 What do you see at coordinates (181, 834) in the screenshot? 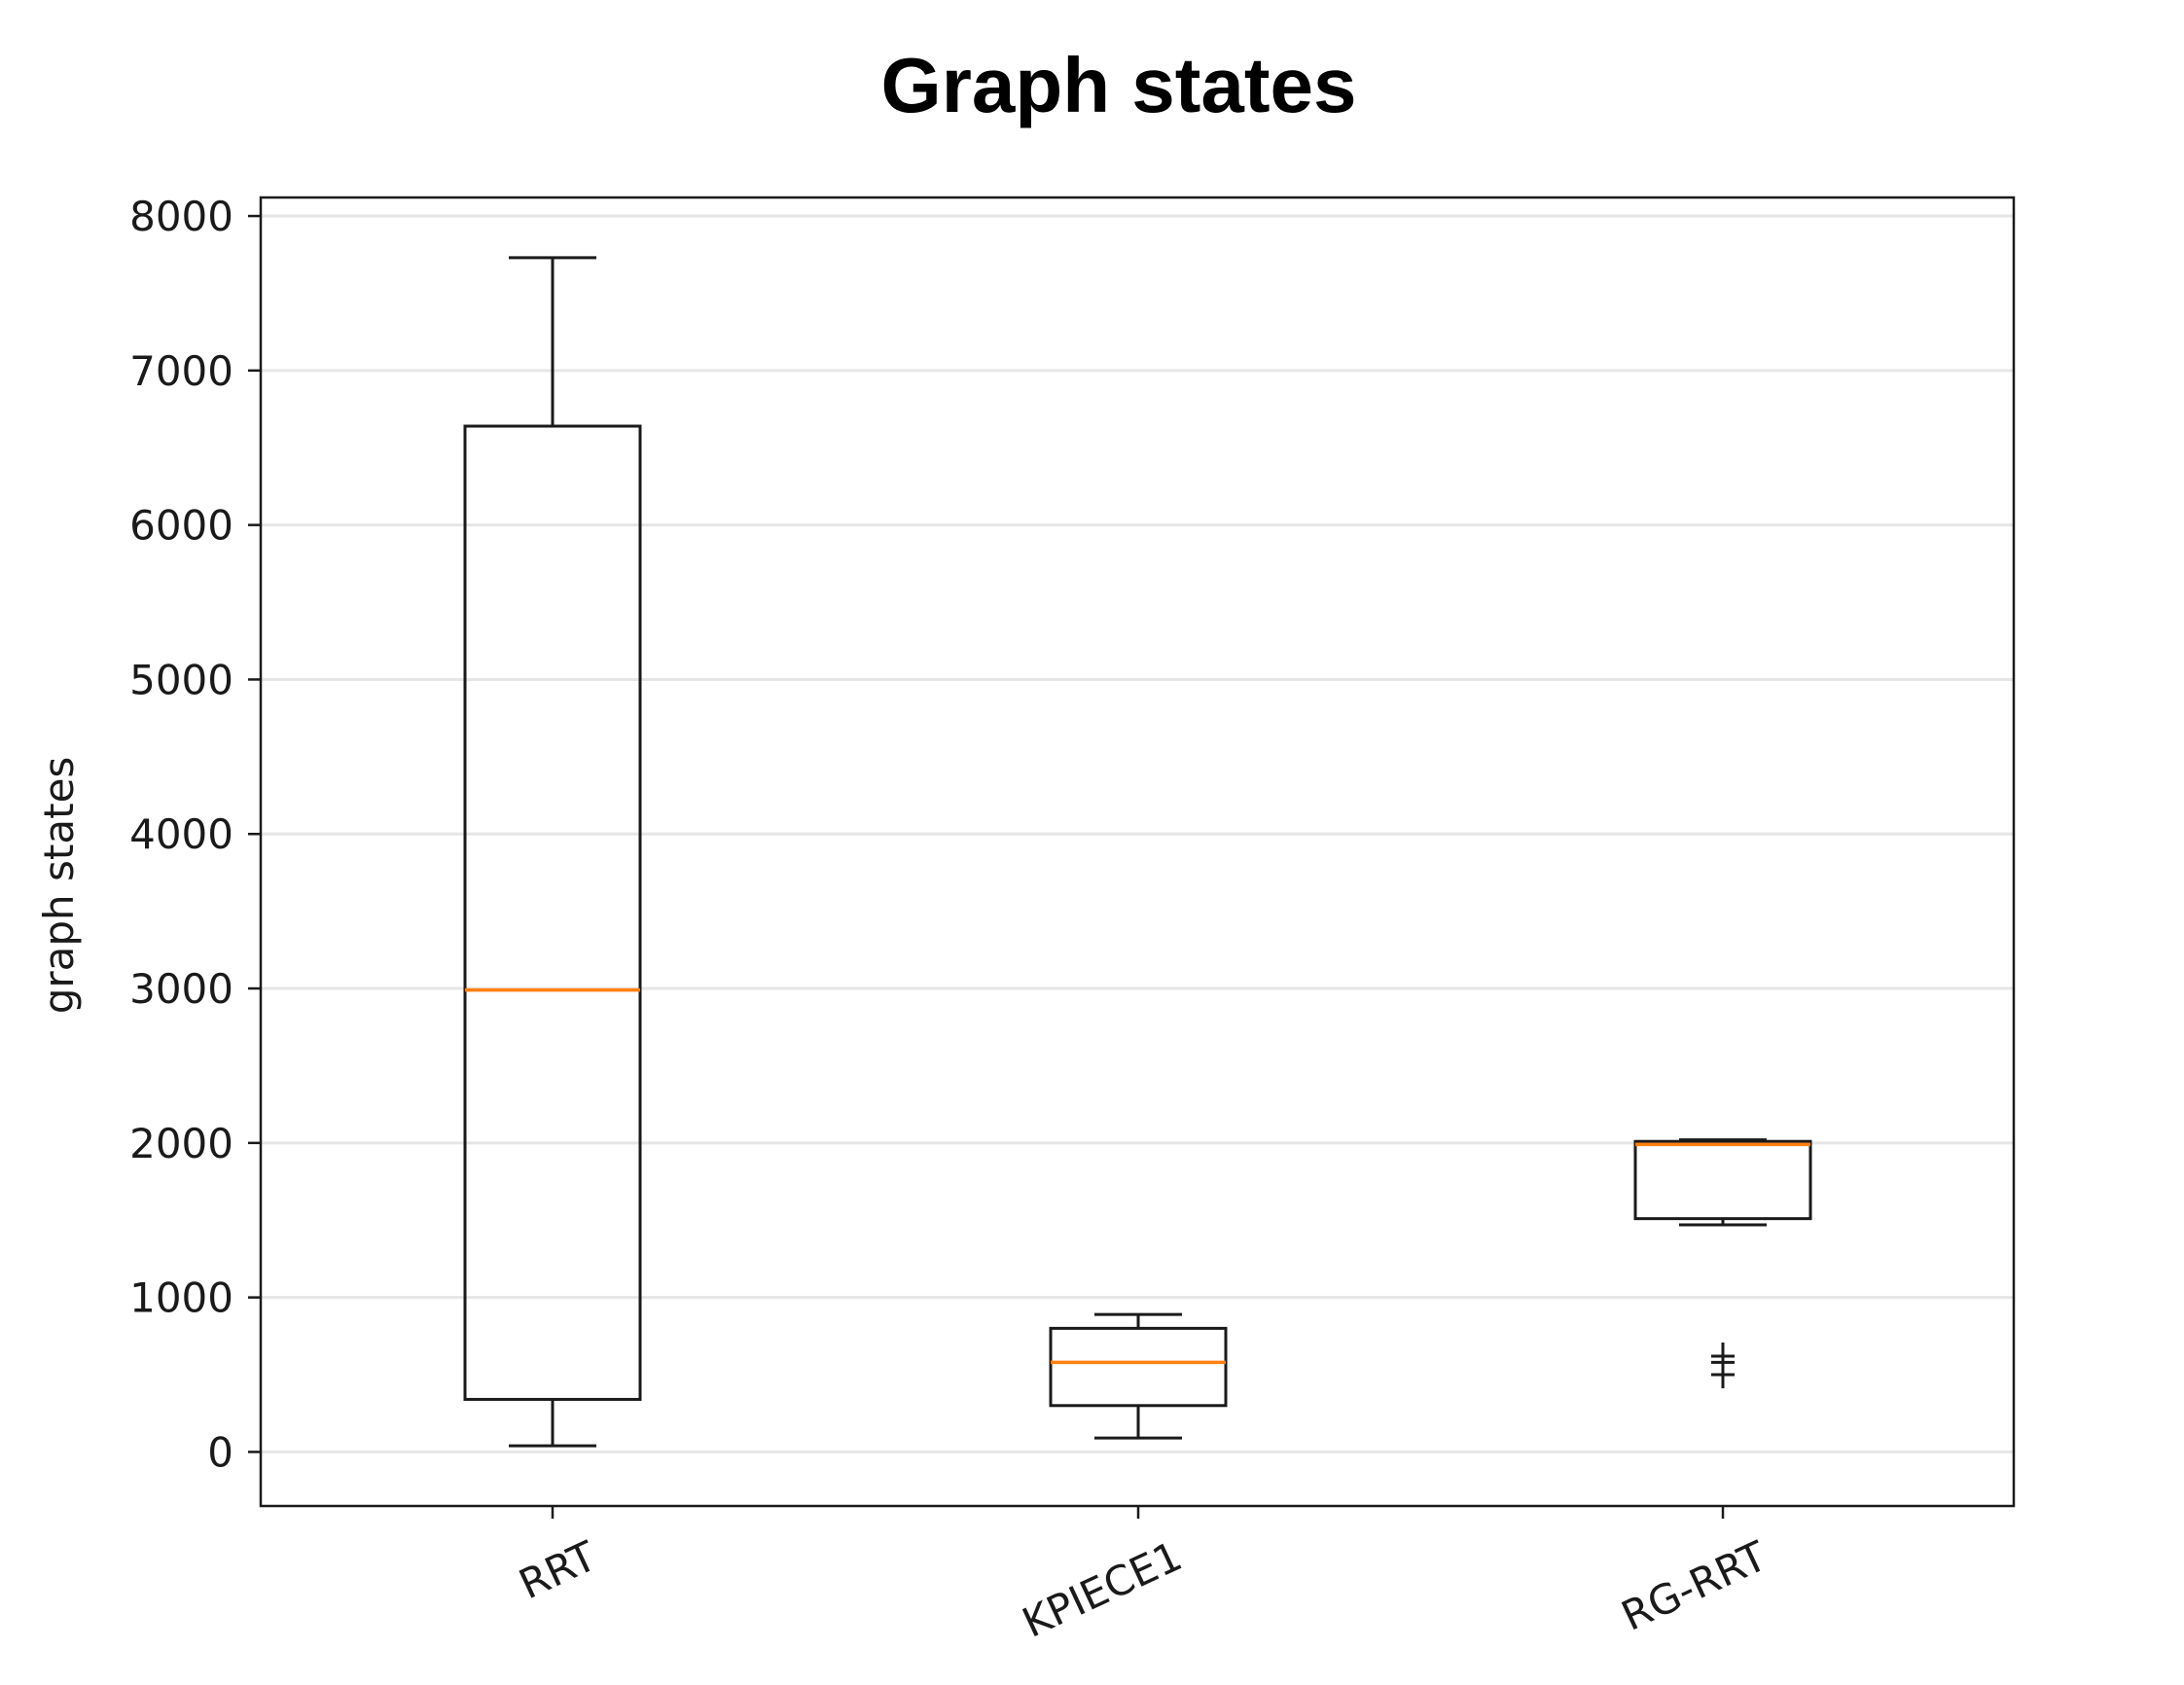
I see `y-tick-label: 4000` at bounding box center [181, 834].